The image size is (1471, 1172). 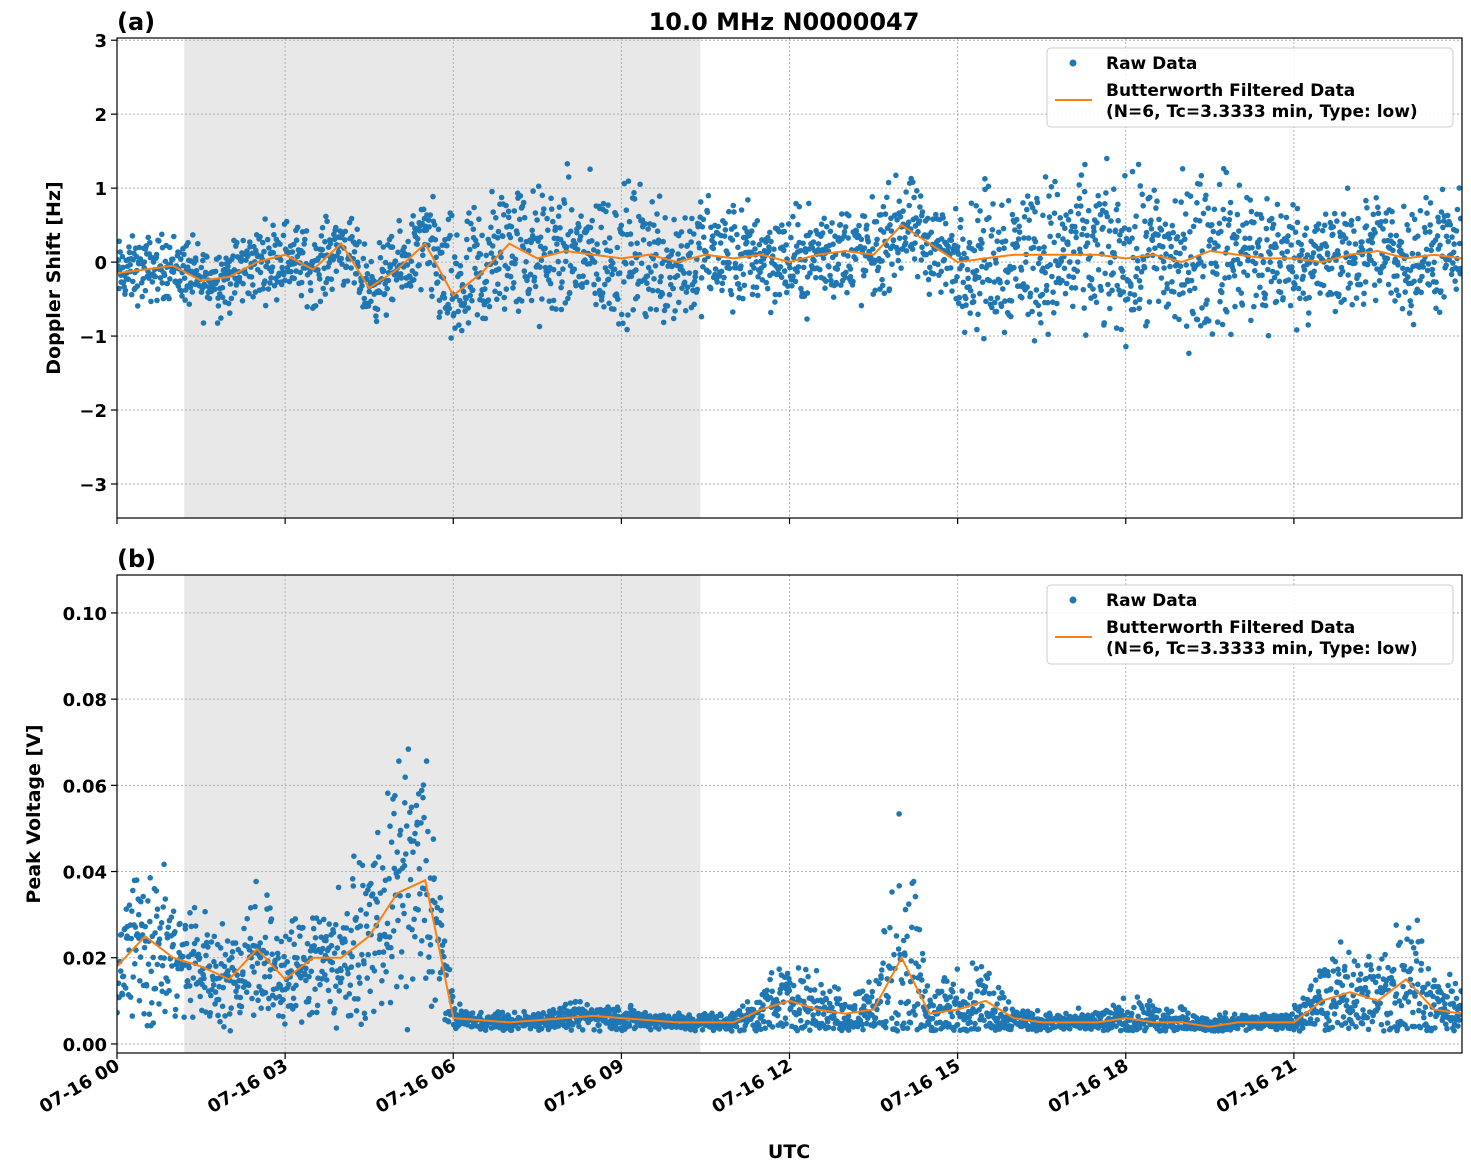 I want to click on y-tick-label: 0.06, so click(x=85, y=786).